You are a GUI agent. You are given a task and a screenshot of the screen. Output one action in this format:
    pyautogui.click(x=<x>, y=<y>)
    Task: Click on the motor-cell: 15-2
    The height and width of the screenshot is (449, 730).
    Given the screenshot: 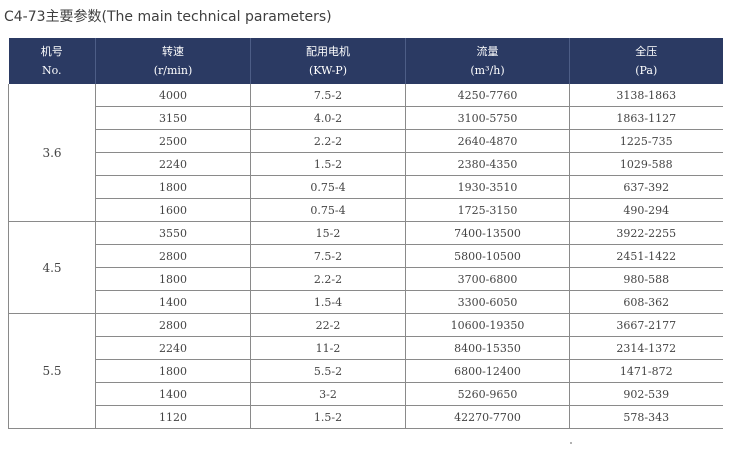 What is the action you would take?
    pyautogui.click(x=328, y=233)
    